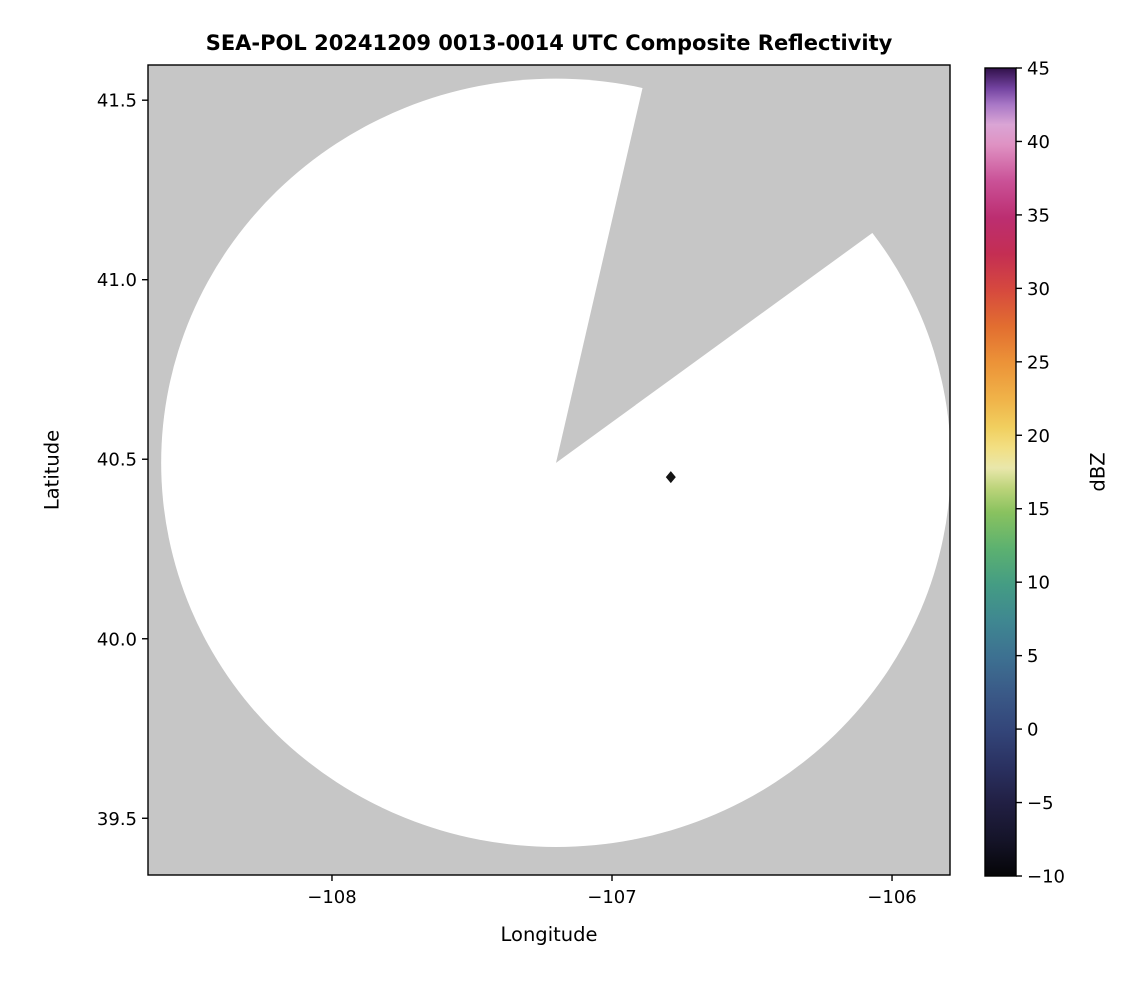 This screenshot has height=990, width=1146. I want to click on colorbar-tick-label: −10, so click(1046, 877).